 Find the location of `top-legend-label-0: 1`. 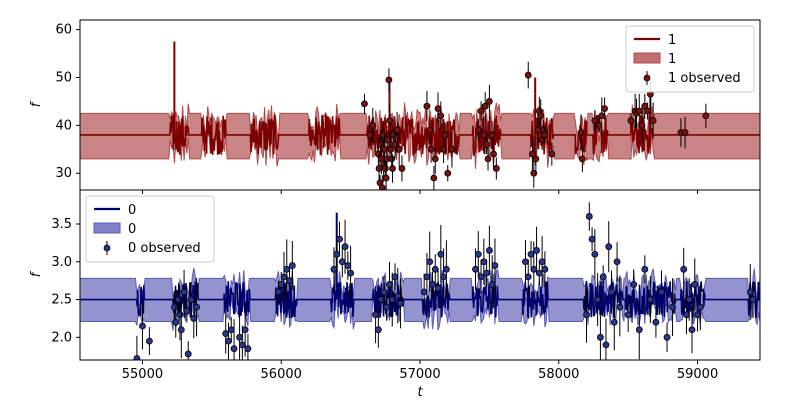

top-legend-label-0: 1 is located at coordinates (672, 40).